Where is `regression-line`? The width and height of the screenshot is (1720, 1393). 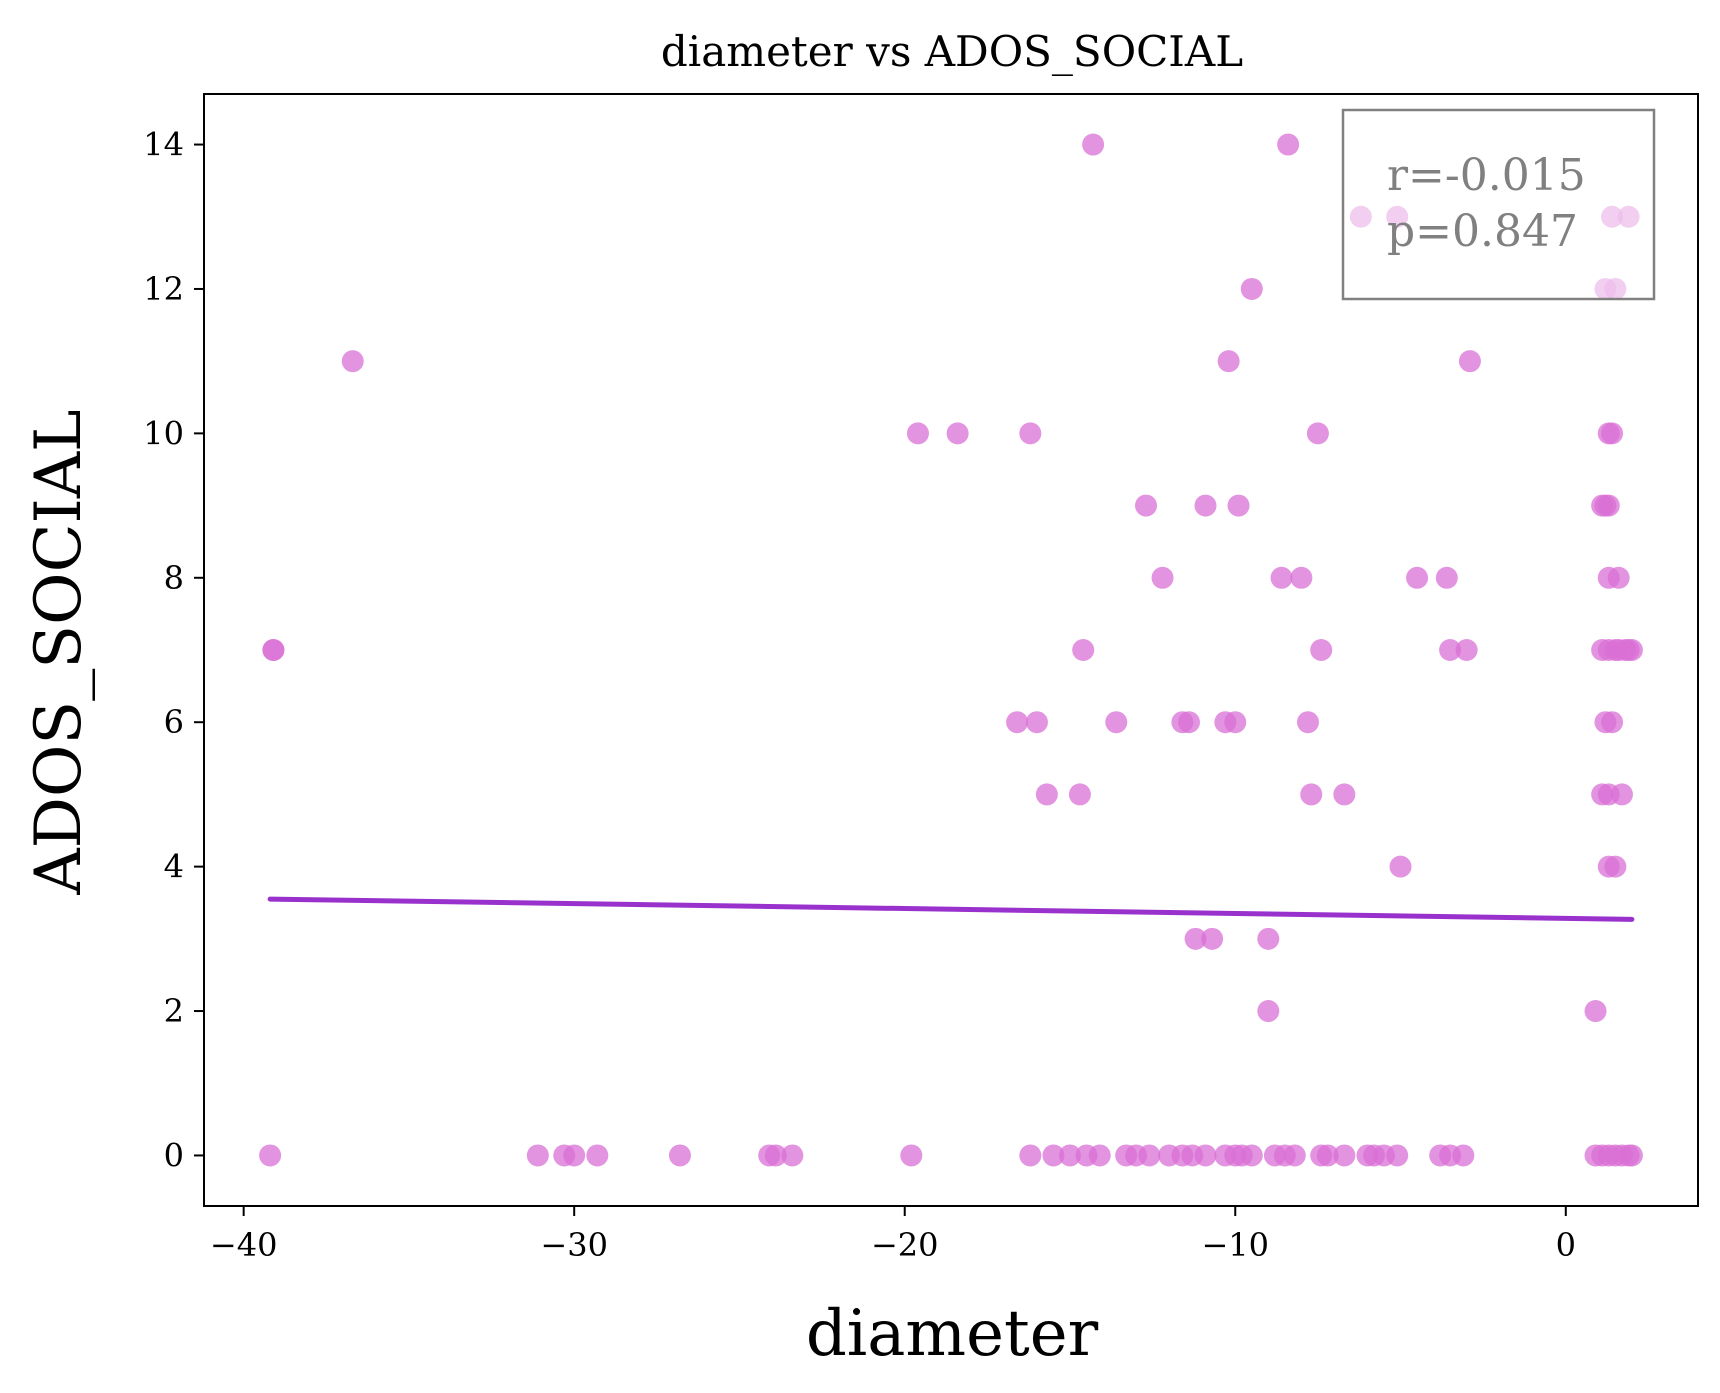 regression-line is located at coordinates (951, 909).